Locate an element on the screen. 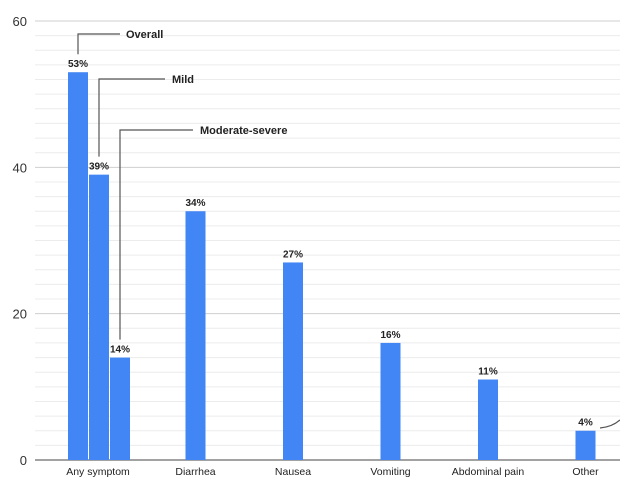 The image size is (620, 480). annotation-label: Moderate-severe is located at coordinates (243, 131).